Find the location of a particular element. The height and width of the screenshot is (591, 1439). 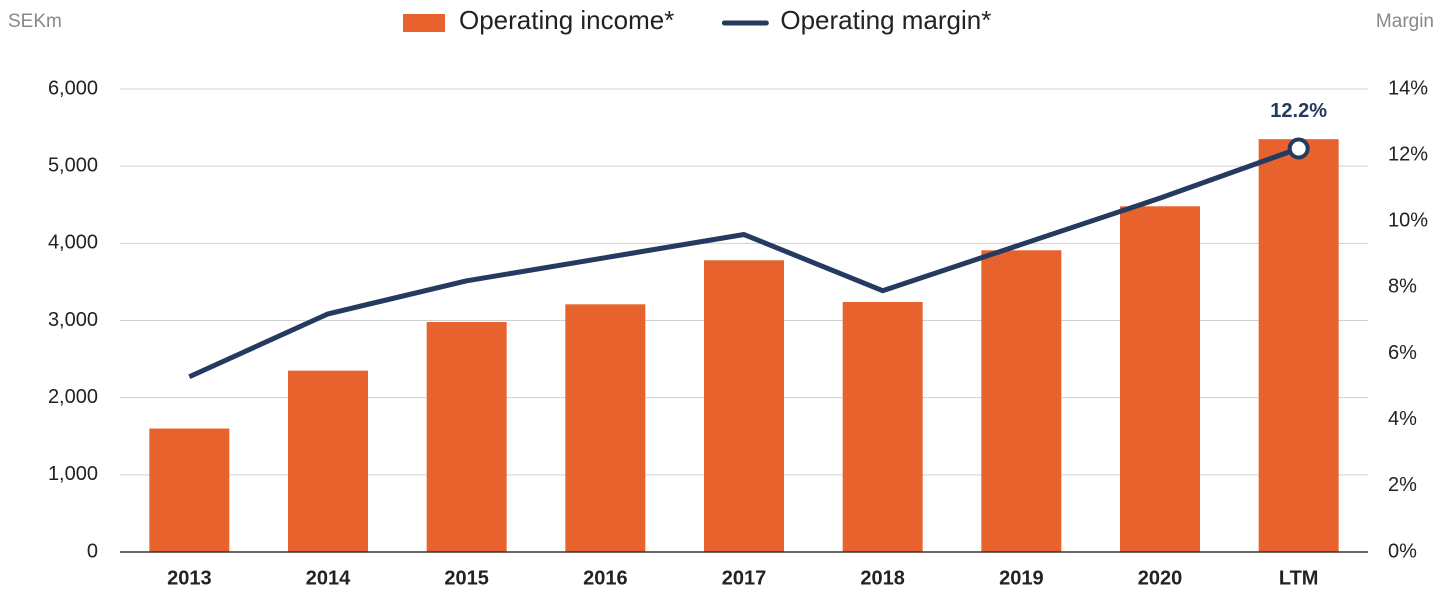

y2-tick-label: 2% is located at coordinates (1402, 485).